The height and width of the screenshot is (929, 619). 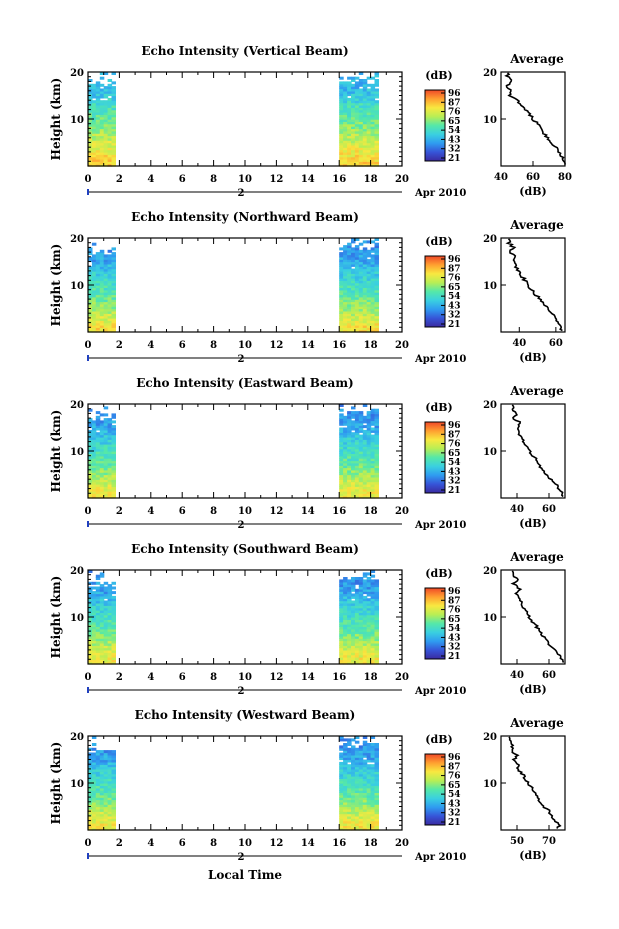 I want to click on profile-y-tick-label: 20, so click(x=490, y=73).